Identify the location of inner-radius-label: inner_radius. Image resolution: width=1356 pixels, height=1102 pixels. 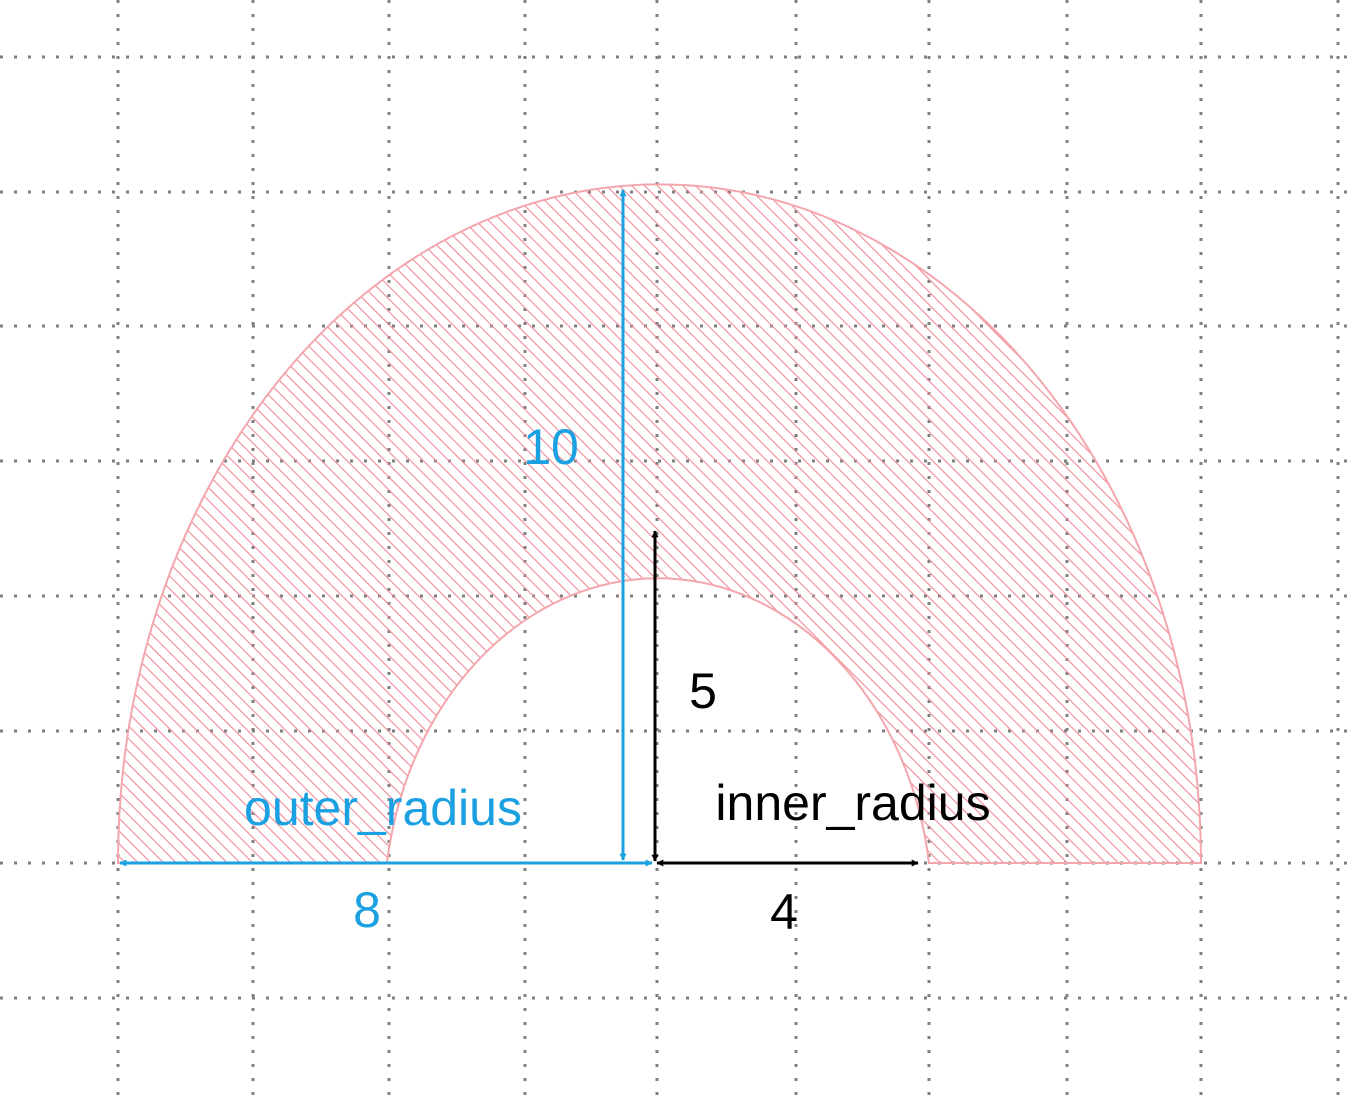
(852, 803).